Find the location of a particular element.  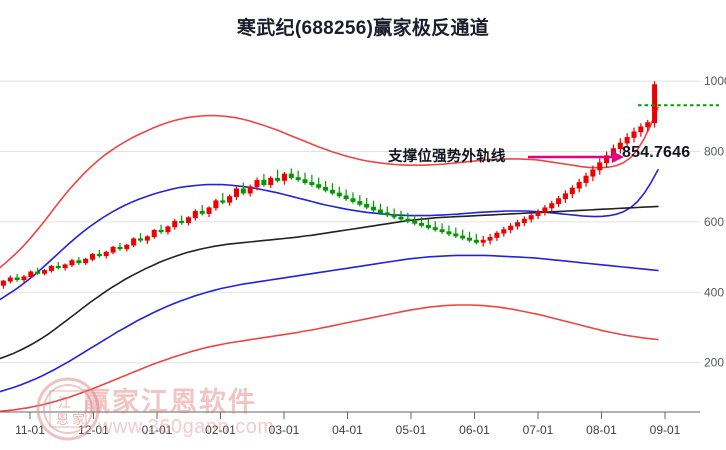

x-axis-tick-label: 08-01 is located at coordinates (601, 430).